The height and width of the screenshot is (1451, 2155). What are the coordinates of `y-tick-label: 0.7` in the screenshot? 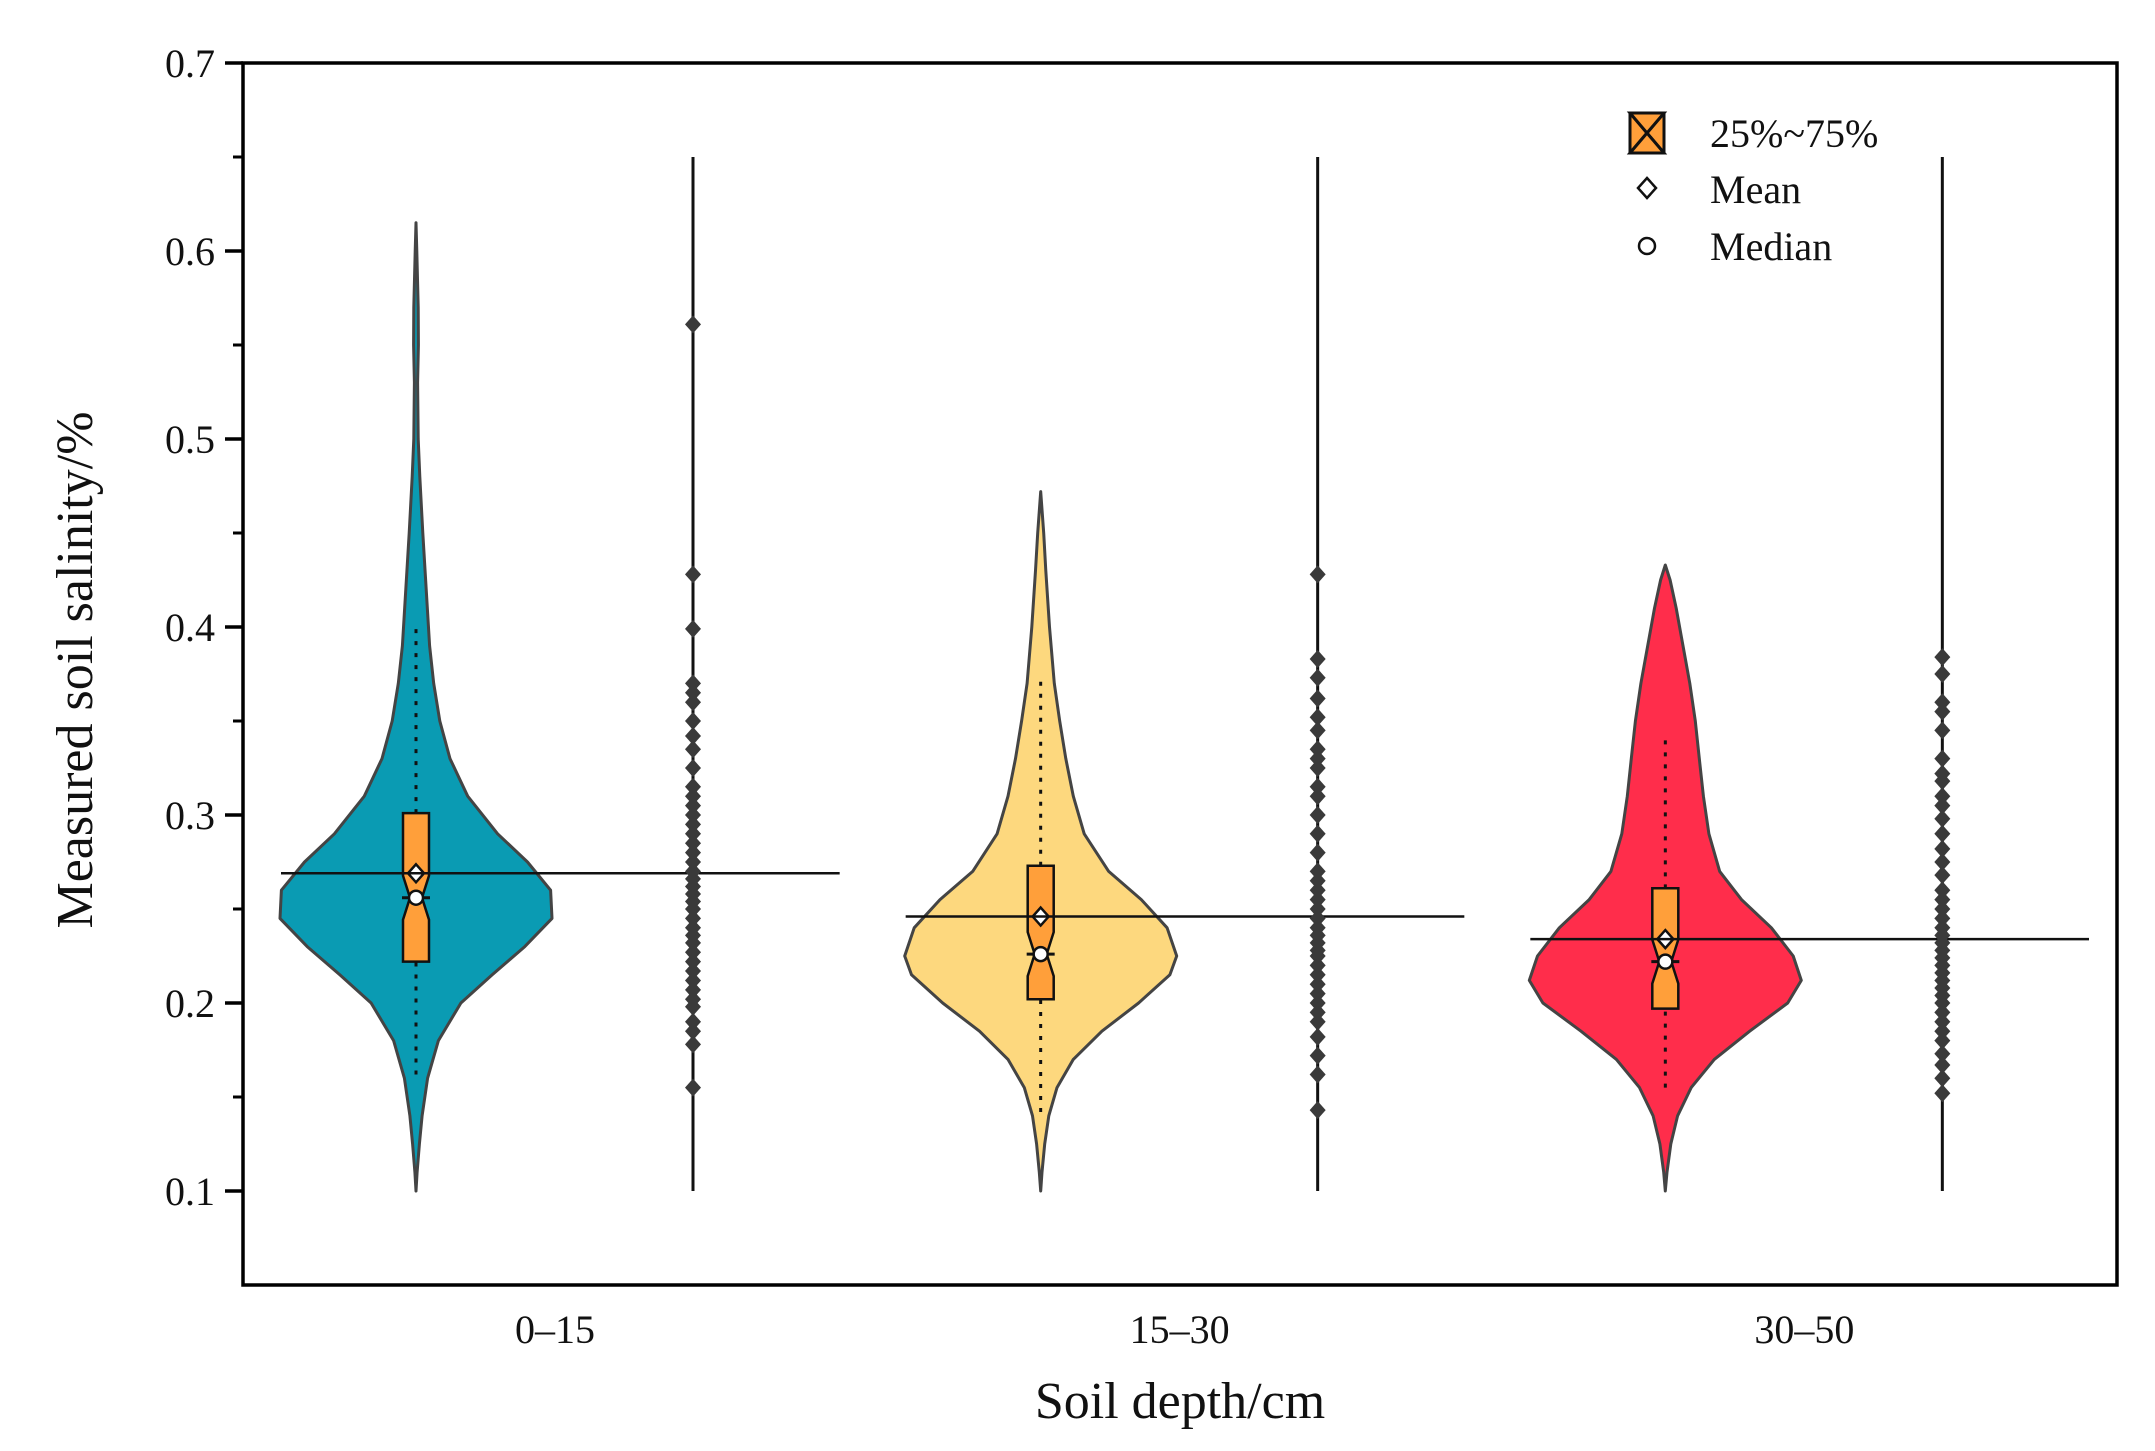 It's located at (190, 63).